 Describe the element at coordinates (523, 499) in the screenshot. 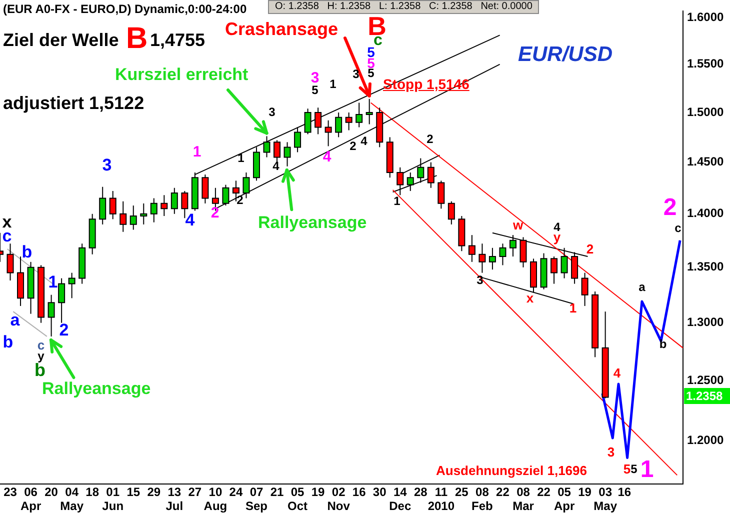

I see `x-tick-label: 08 Mar` at that location.